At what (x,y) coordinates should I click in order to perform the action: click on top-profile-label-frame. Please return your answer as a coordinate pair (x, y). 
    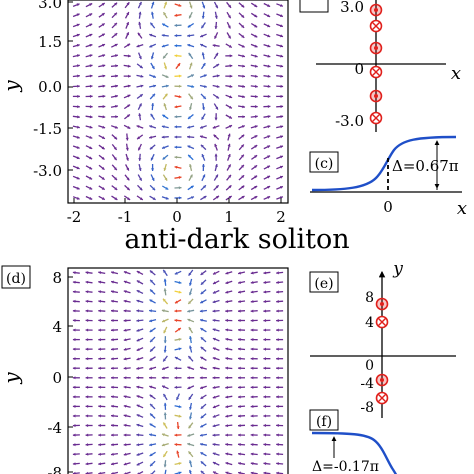
    Looking at the image, I should click on (324, 162).